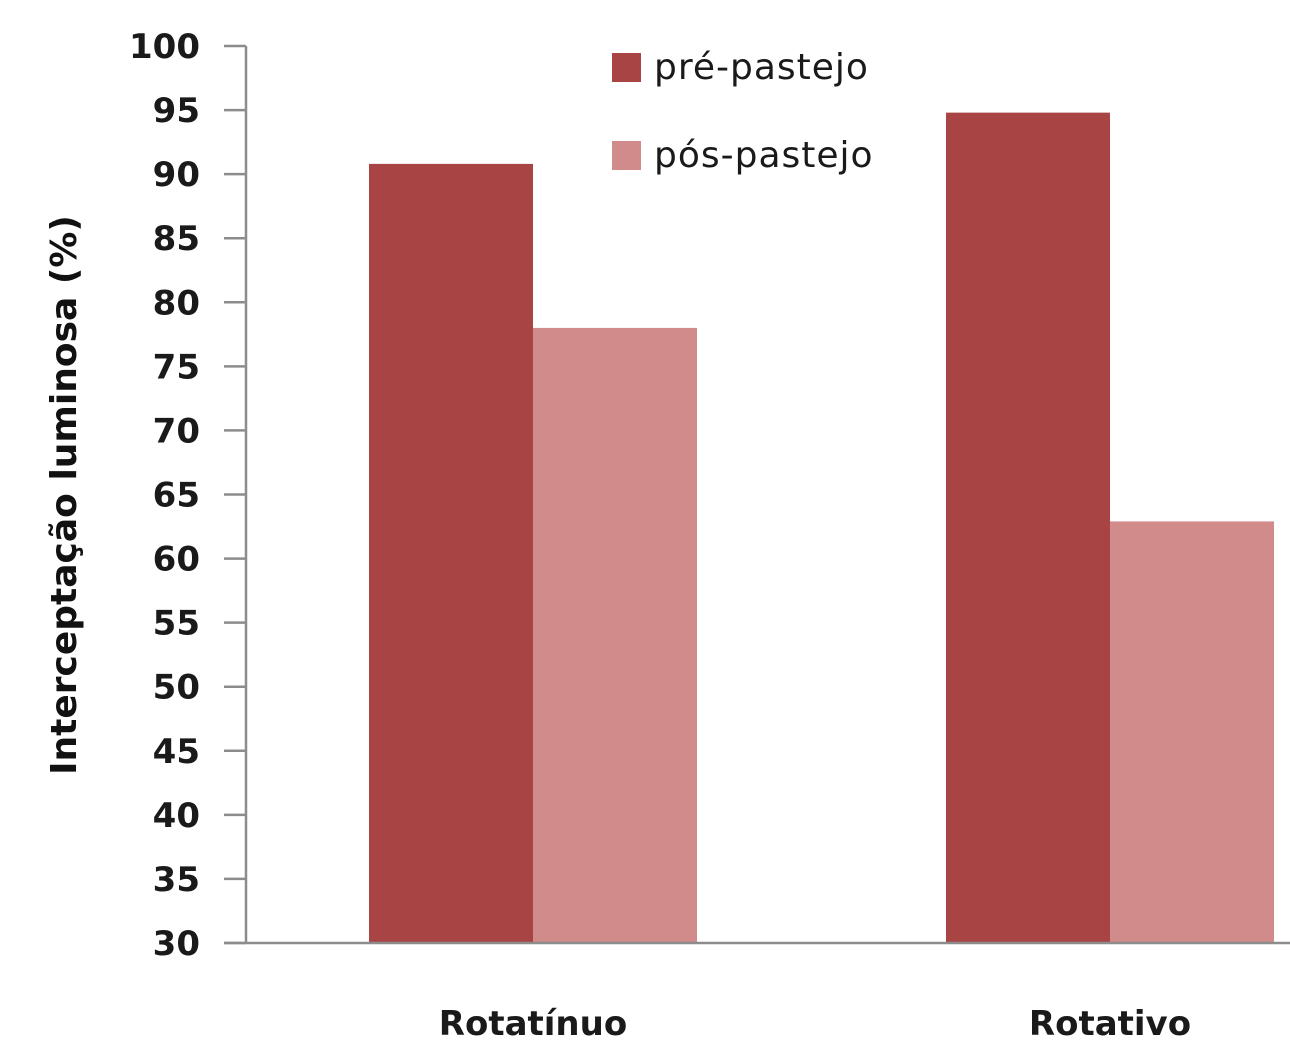 Image resolution: width=1290 pixels, height=1042 pixels. I want to click on y-tick-label: 60, so click(176, 560).